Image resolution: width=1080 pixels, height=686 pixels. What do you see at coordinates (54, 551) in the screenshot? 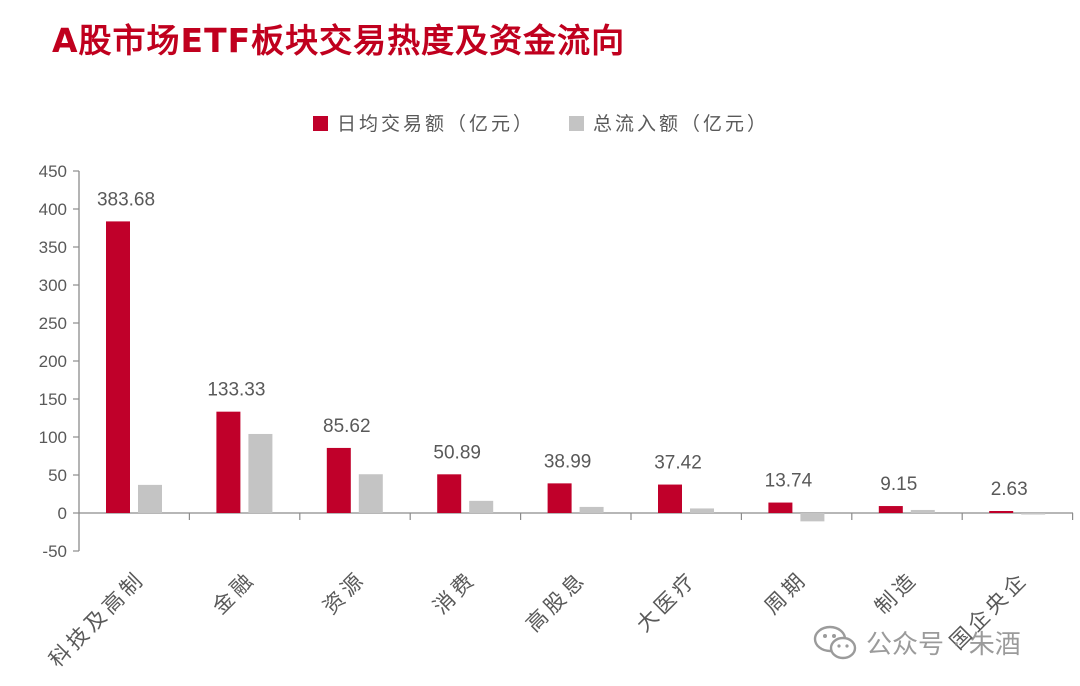
I see `y-tick-label: -50` at bounding box center [54, 551].